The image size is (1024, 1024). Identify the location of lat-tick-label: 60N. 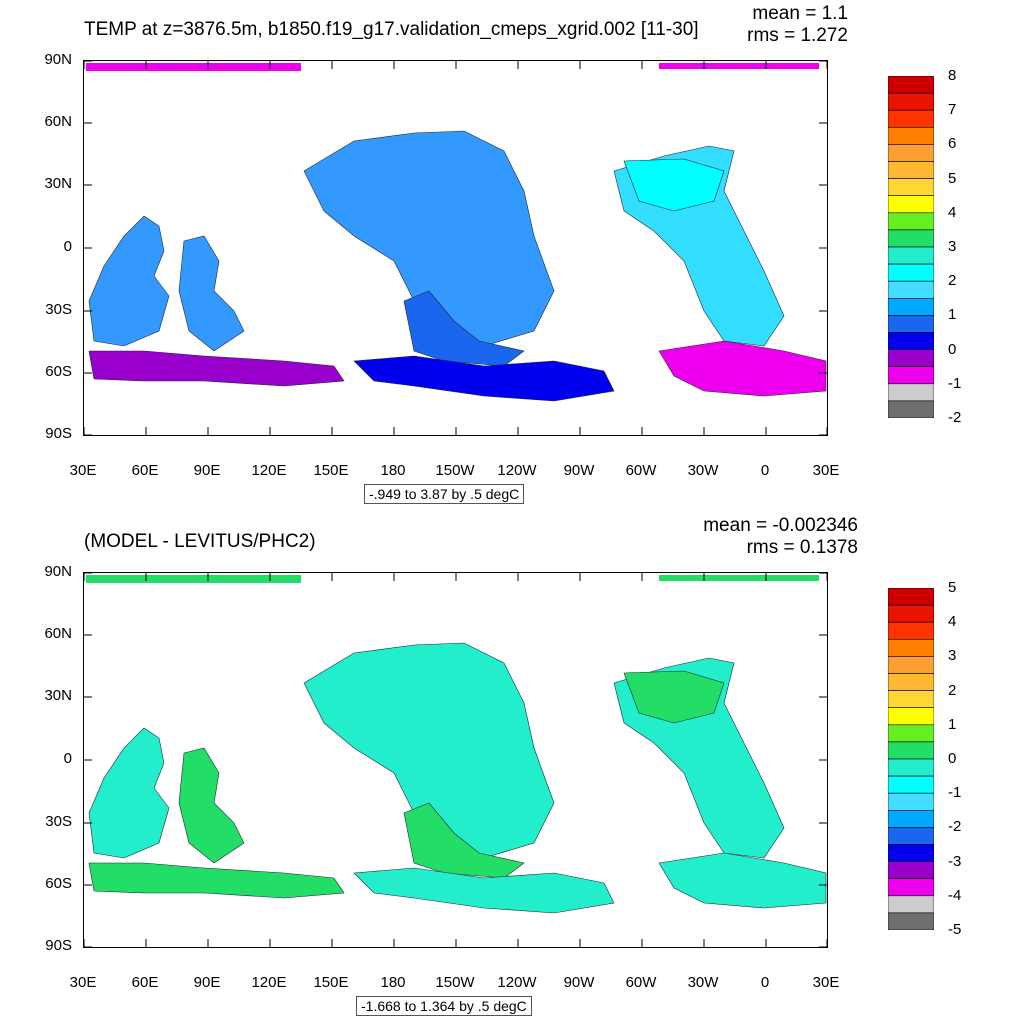
(58, 121).